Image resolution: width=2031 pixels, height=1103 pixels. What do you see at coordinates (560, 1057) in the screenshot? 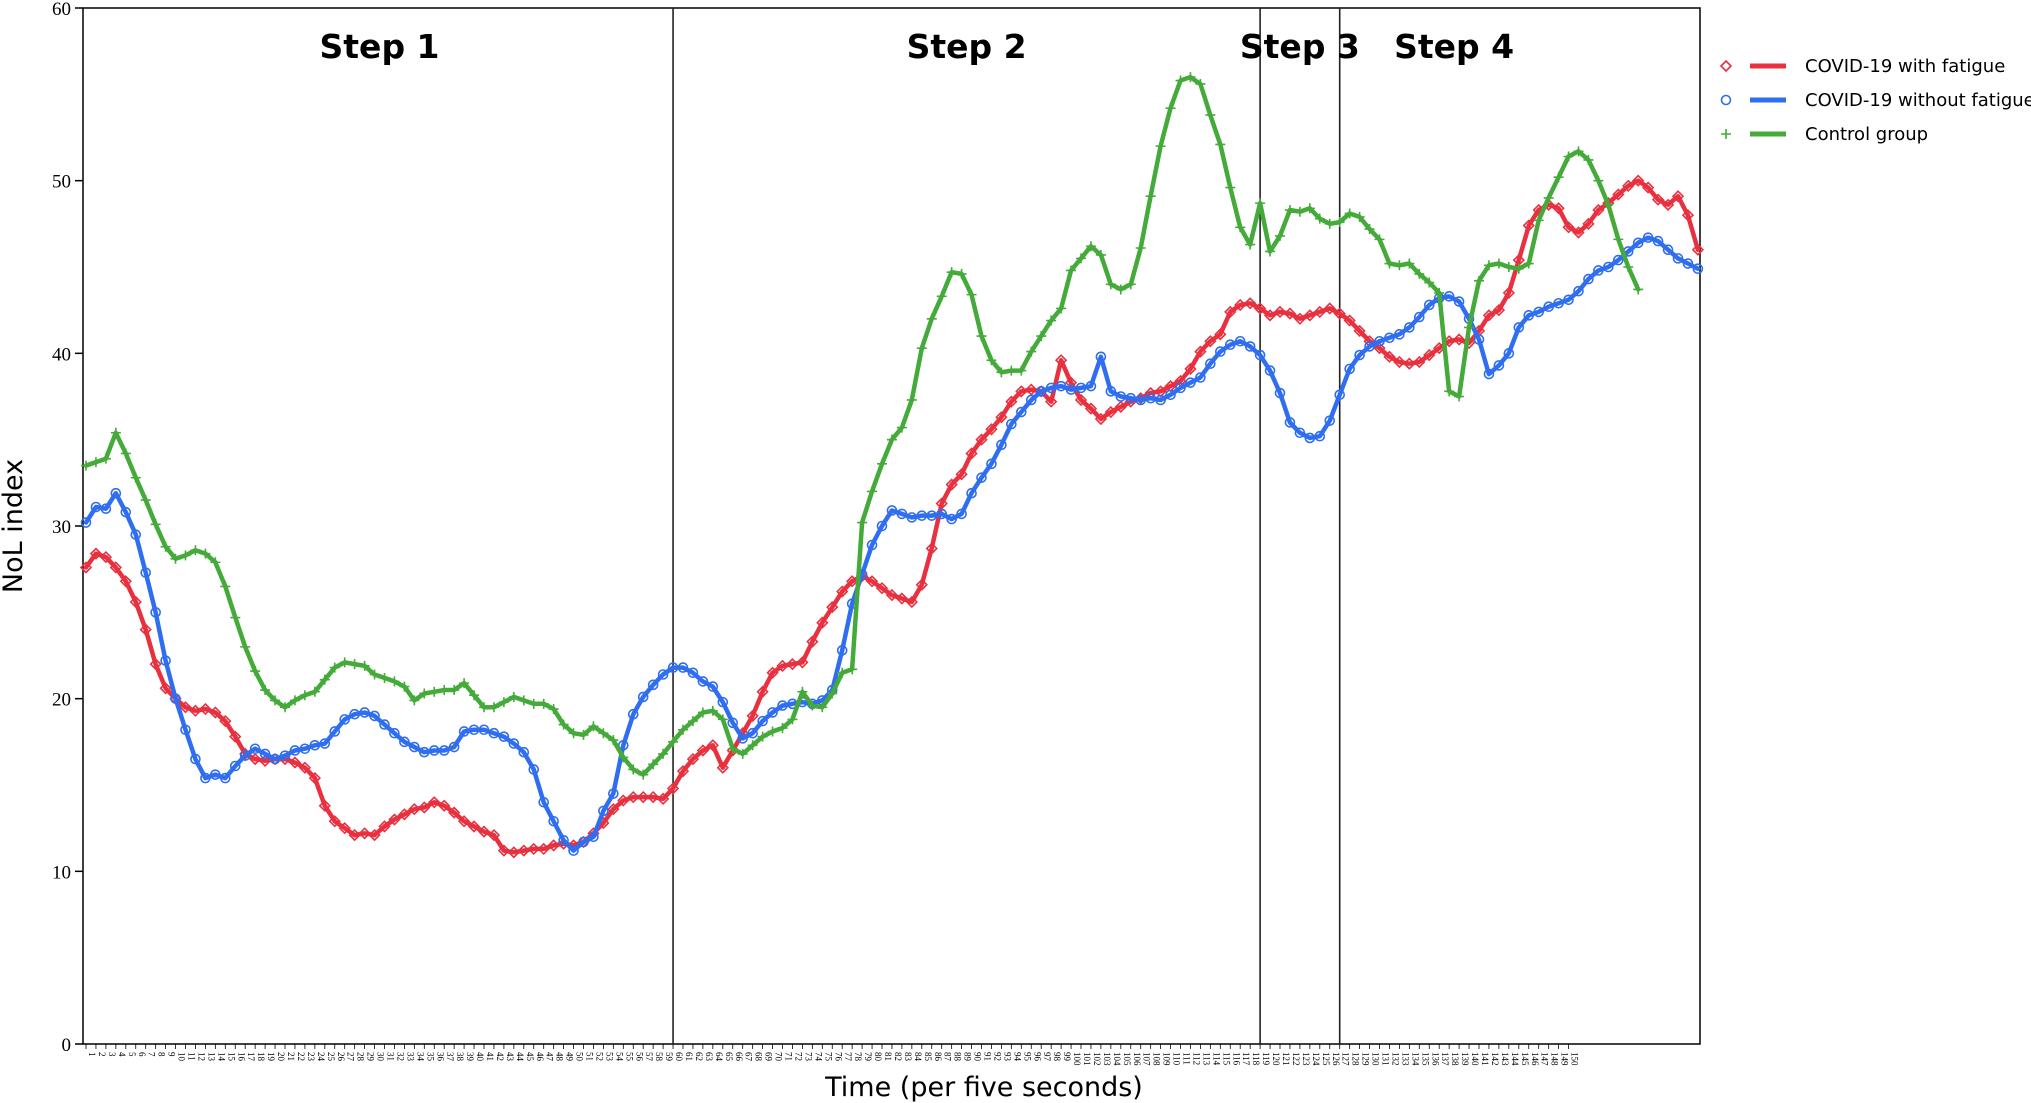
I see `x-tick-label: 48` at bounding box center [560, 1057].